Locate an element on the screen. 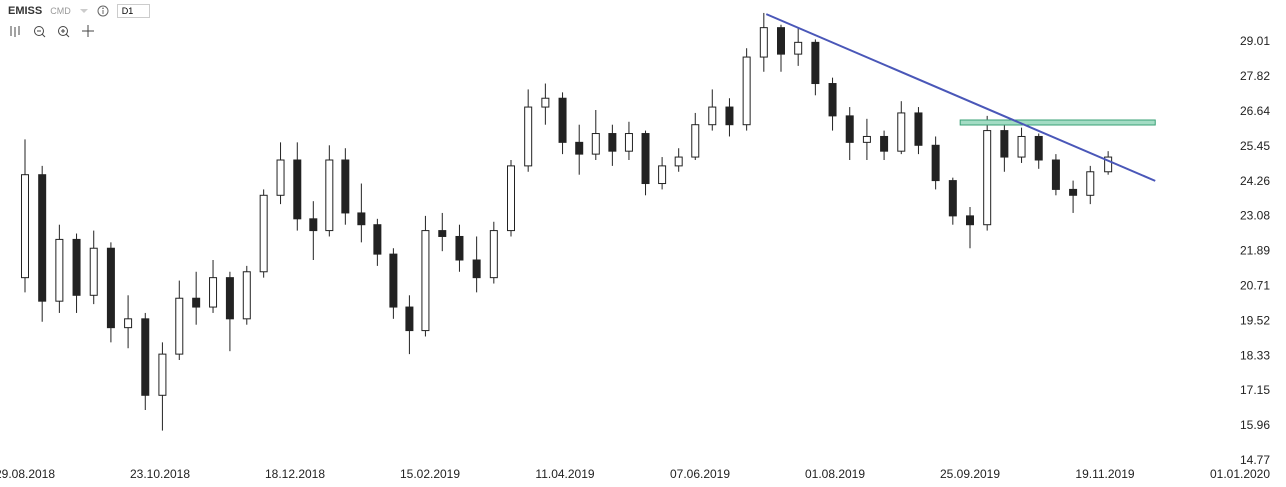  chart-type-button is located at coordinates (15, 31).